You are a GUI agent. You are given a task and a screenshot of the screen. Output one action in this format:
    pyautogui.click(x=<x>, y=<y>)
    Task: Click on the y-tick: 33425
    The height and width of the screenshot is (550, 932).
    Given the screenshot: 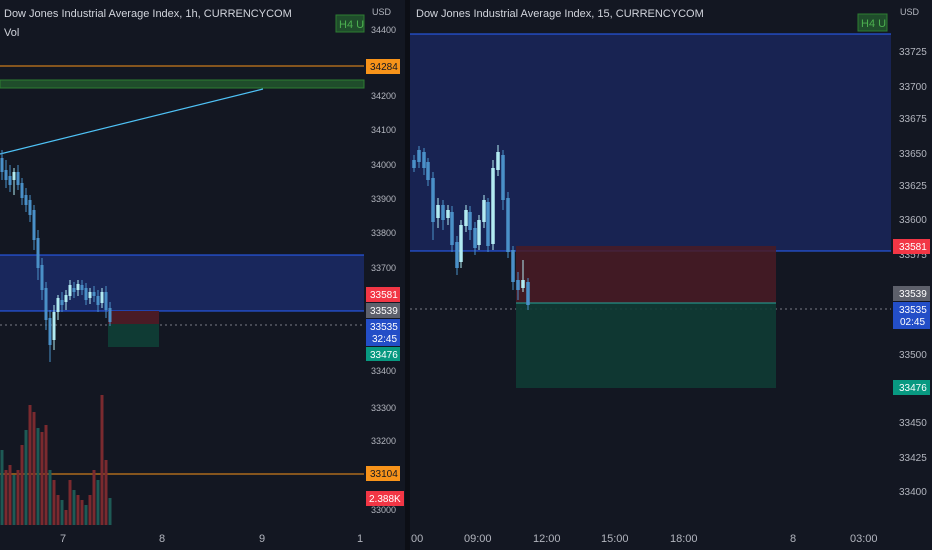 What is the action you would take?
    pyautogui.click(x=913, y=458)
    